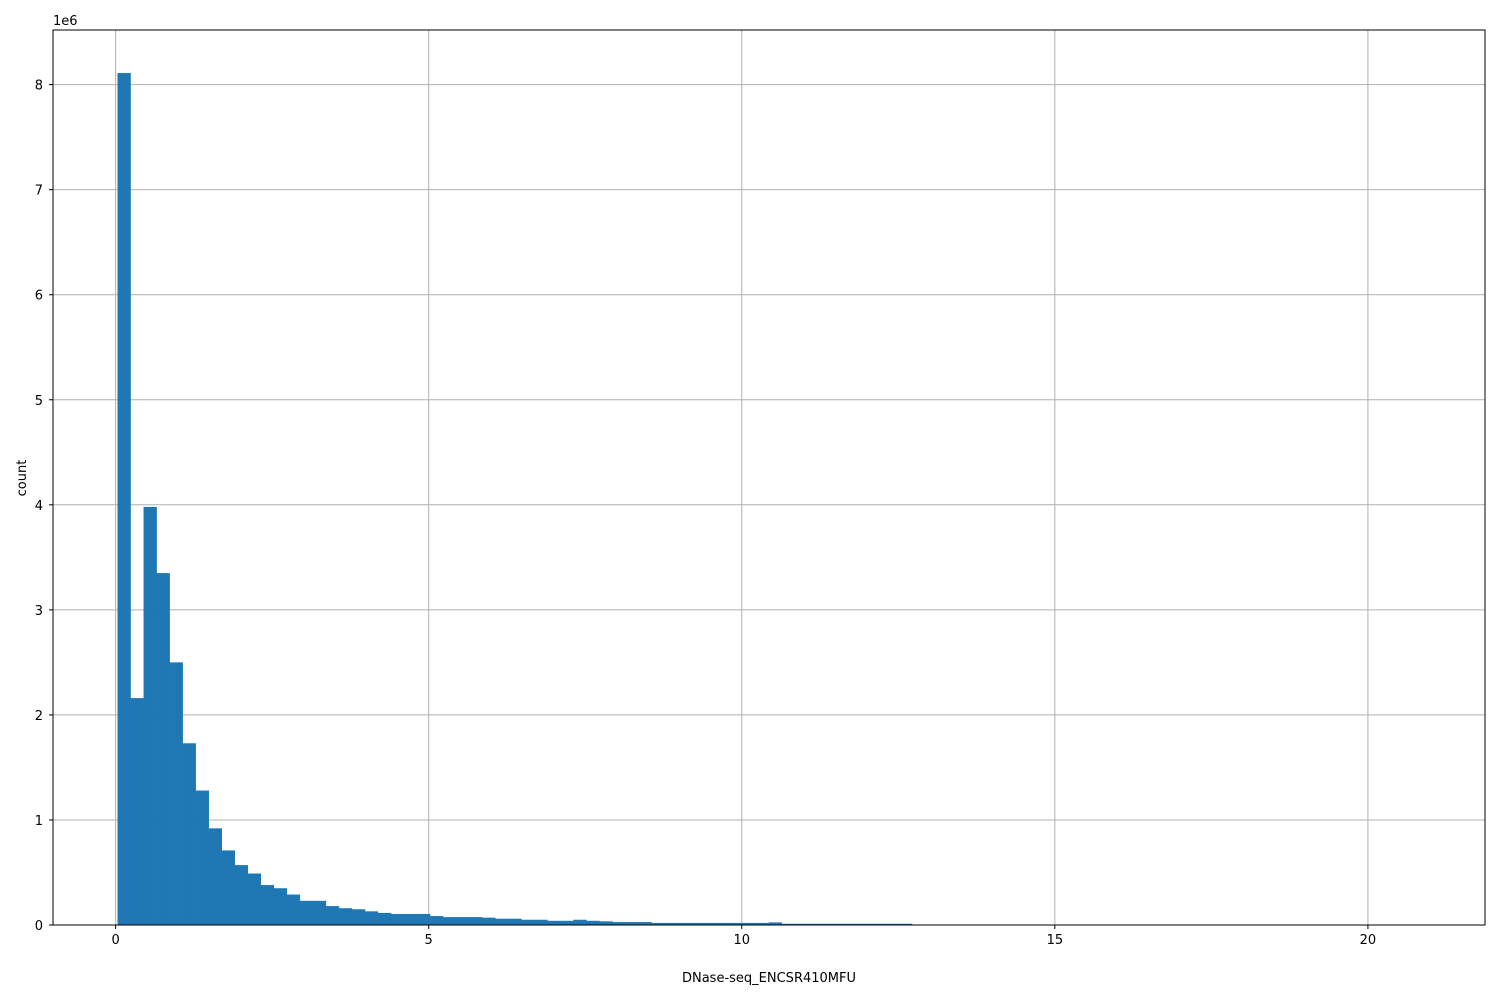 This screenshot has width=1500, height=1004. I want to click on y-tick-label: 1, so click(39, 821).